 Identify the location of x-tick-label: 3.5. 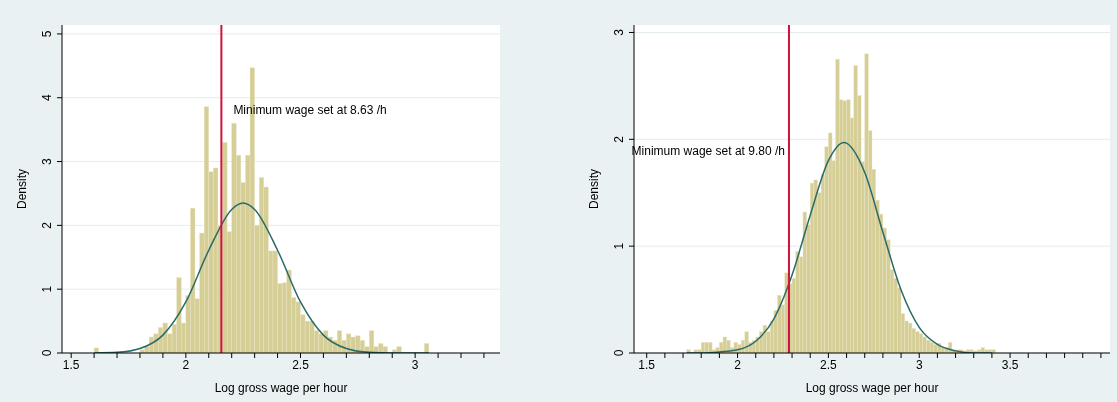
(1010, 364).